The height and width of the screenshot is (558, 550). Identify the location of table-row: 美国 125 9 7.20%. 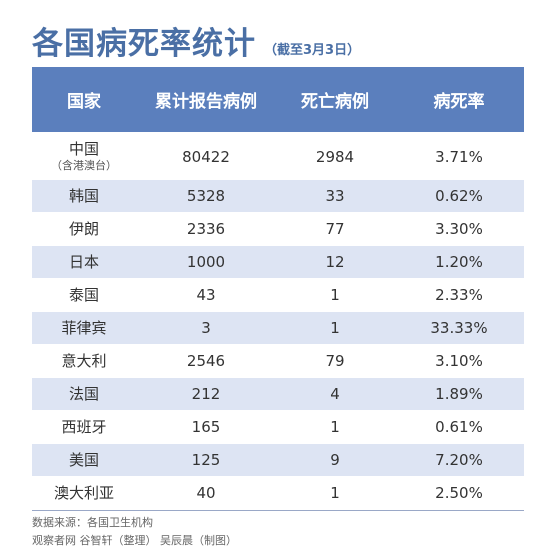
(278, 460).